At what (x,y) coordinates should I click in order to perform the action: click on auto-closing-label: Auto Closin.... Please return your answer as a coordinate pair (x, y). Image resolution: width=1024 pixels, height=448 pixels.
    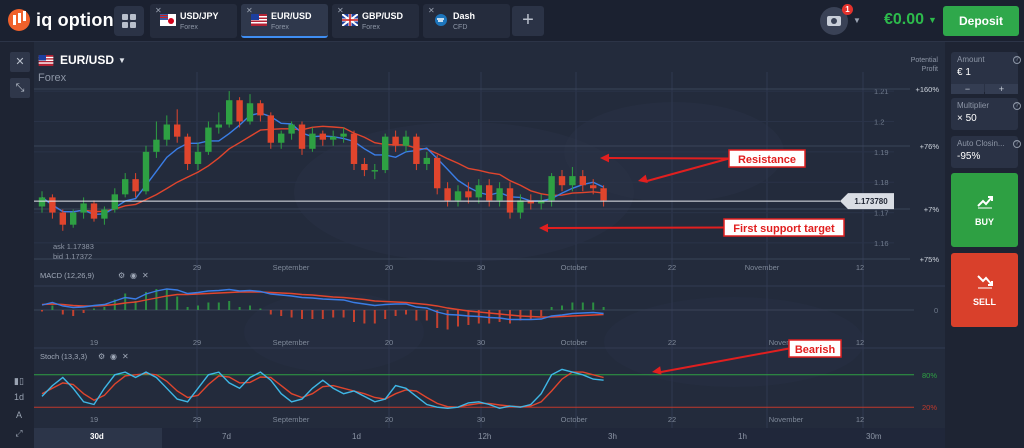
    Looking at the image, I should click on (981, 143).